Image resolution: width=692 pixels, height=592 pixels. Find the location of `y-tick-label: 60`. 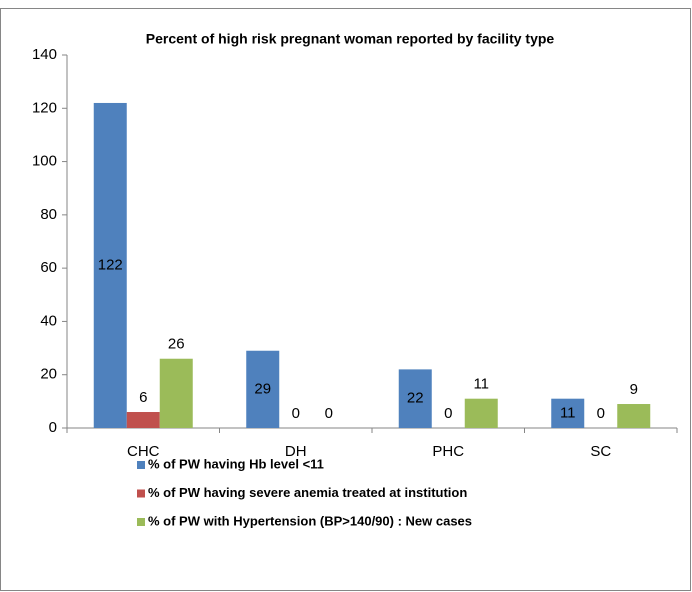

y-tick-label: 60 is located at coordinates (48, 267).